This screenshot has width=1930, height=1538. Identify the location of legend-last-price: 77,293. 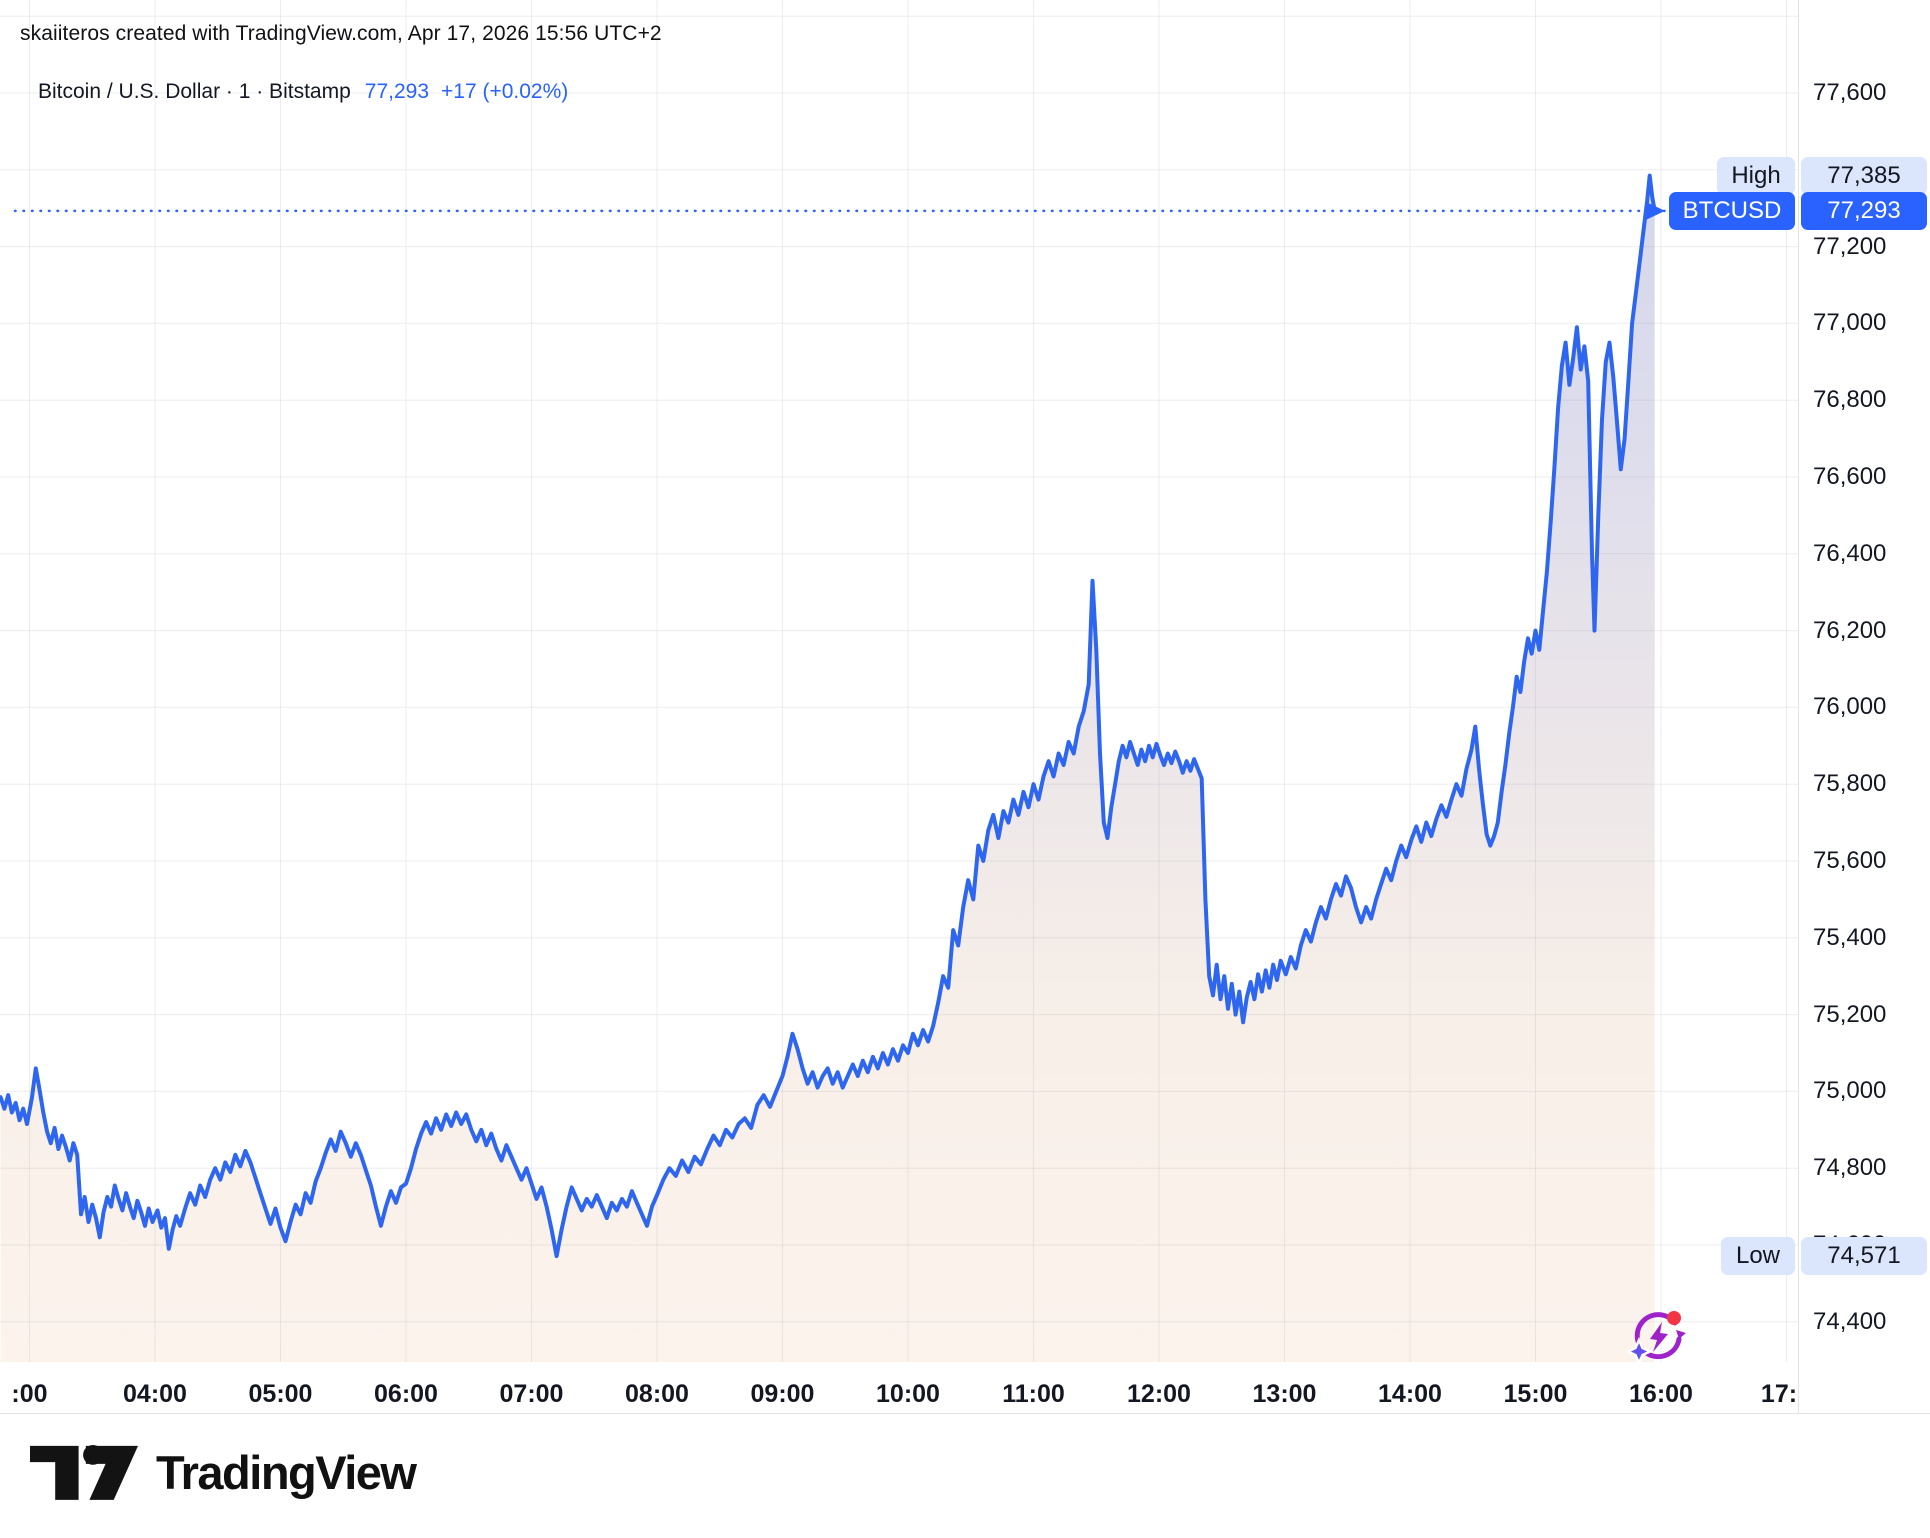
(396, 91).